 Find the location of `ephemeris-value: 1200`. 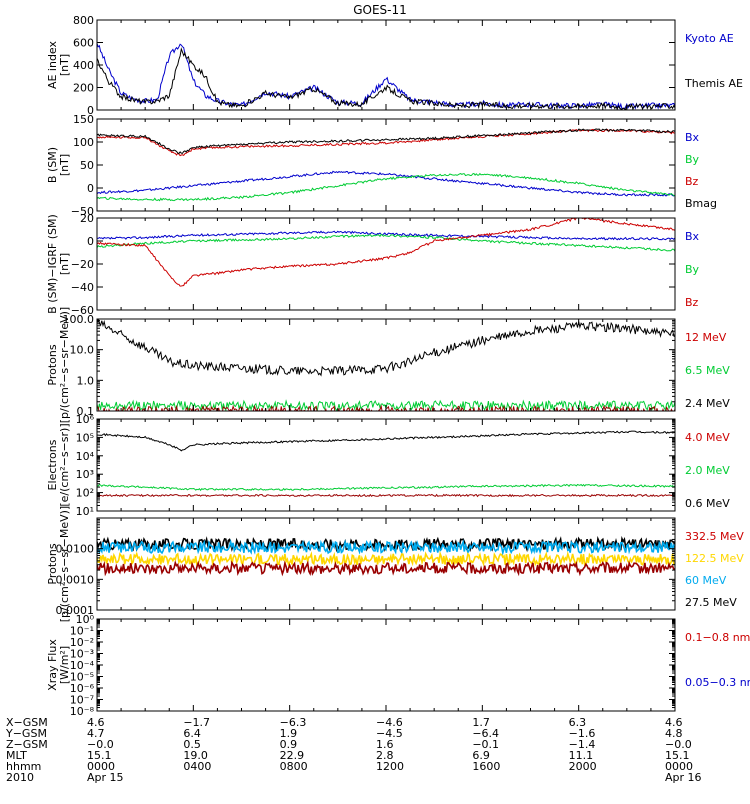

ephemeris-value: 1200 is located at coordinates (390, 766).